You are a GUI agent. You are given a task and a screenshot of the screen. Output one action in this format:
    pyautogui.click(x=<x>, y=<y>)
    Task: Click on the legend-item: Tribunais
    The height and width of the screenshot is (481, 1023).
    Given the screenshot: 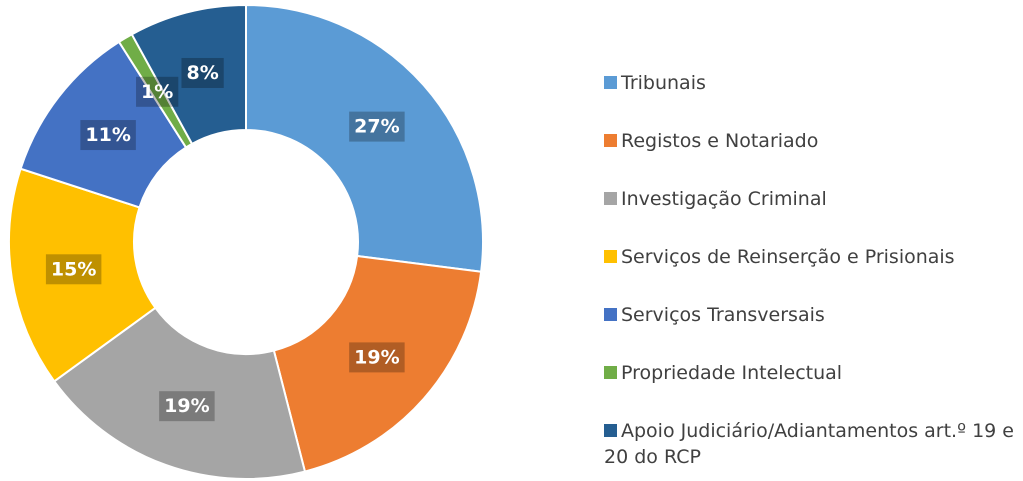 What is the action you would take?
    pyautogui.click(x=811, y=83)
    